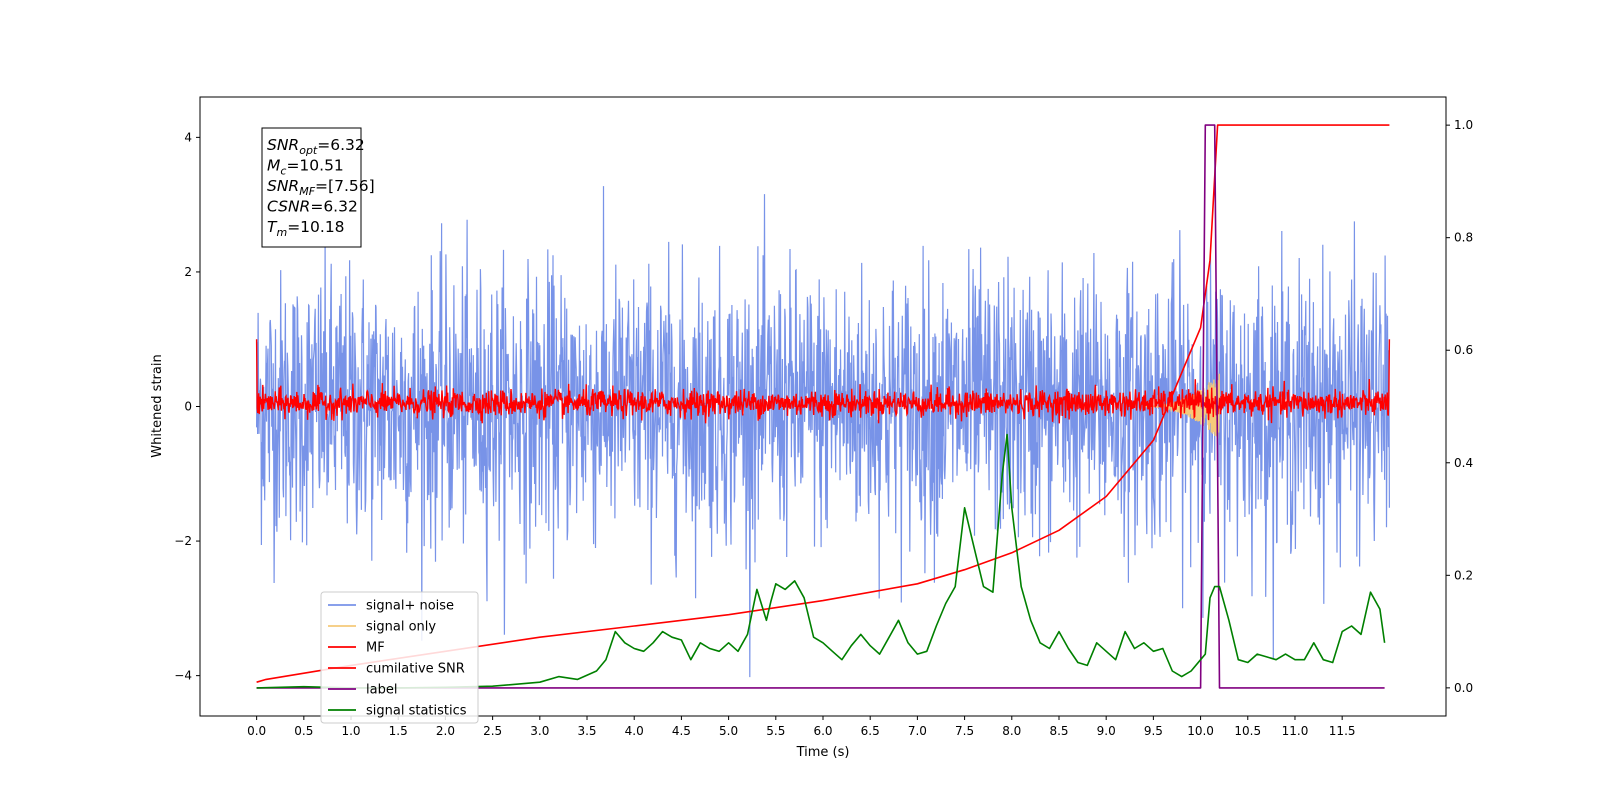  What do you see at coordinates (1247, 731) in the screenshot?
I see `x-tick-label: 10.5` at bounding box center [1247, 731].